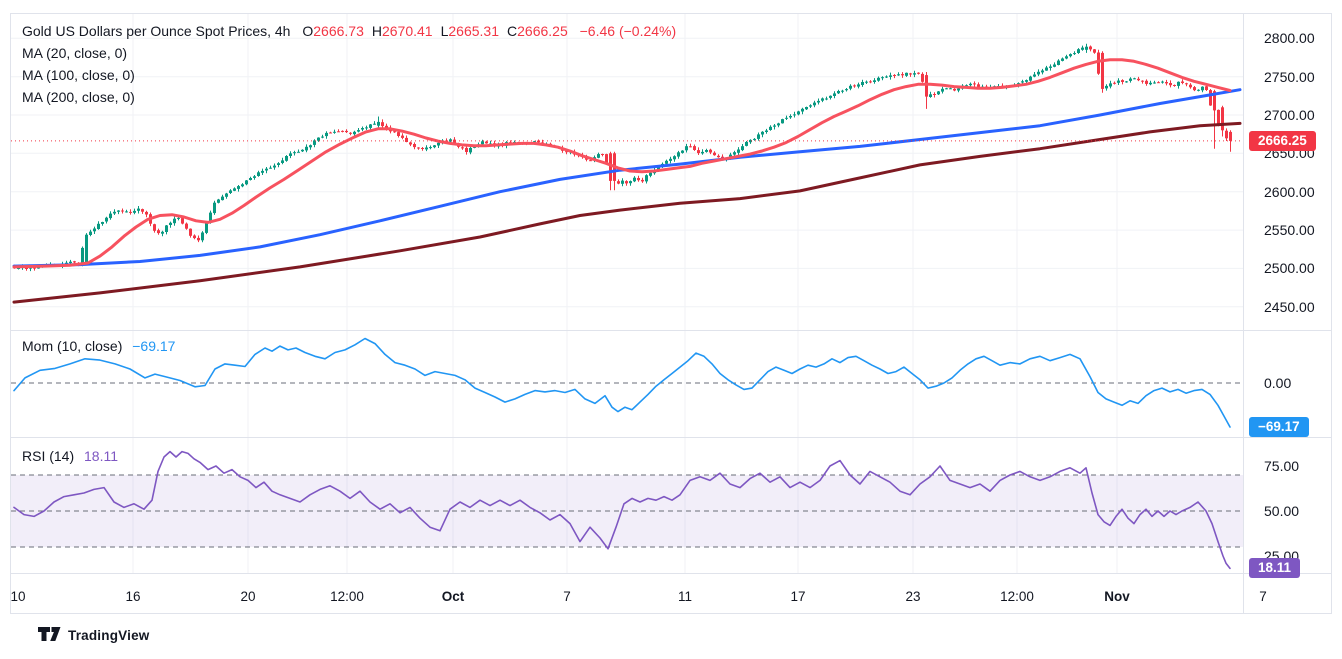 This screenshot has width=1342, height=659. What do you see at coordinates (1289, 115) in the screenshot?
I see `axis-label: 2700.00` at bounding box center [1289, 115].